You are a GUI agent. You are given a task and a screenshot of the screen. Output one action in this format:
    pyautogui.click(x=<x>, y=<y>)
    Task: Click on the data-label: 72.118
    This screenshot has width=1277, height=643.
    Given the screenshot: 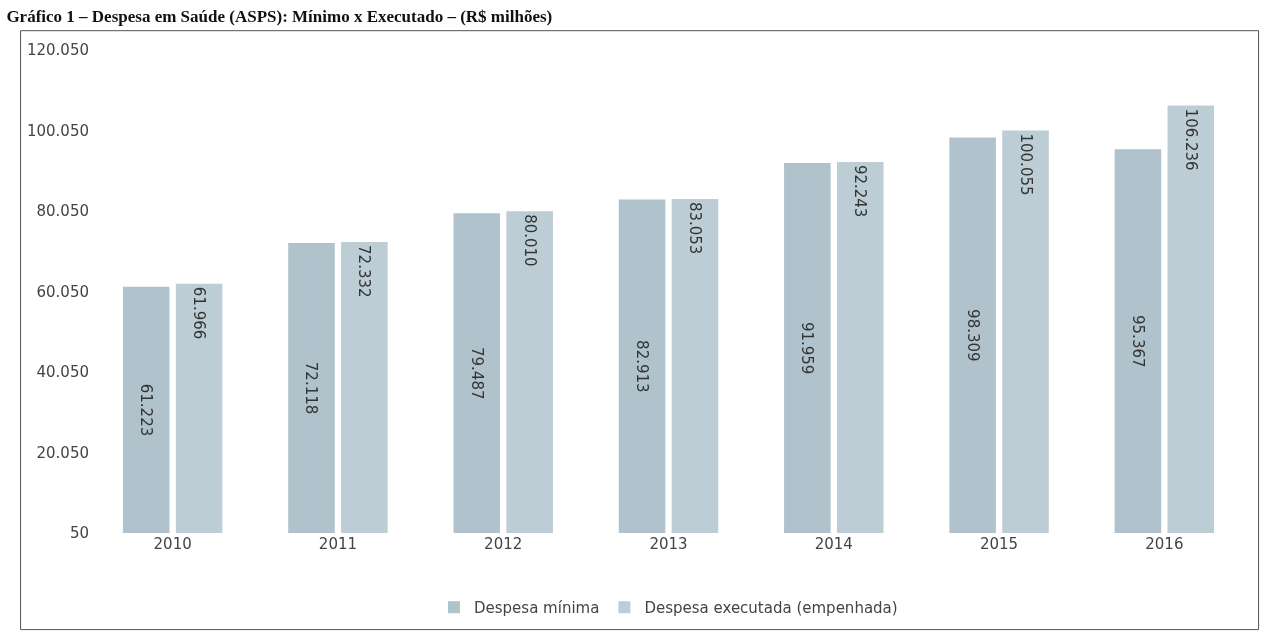 What is the action you would take?
    pyautogui.click(x=311, y=388)
    